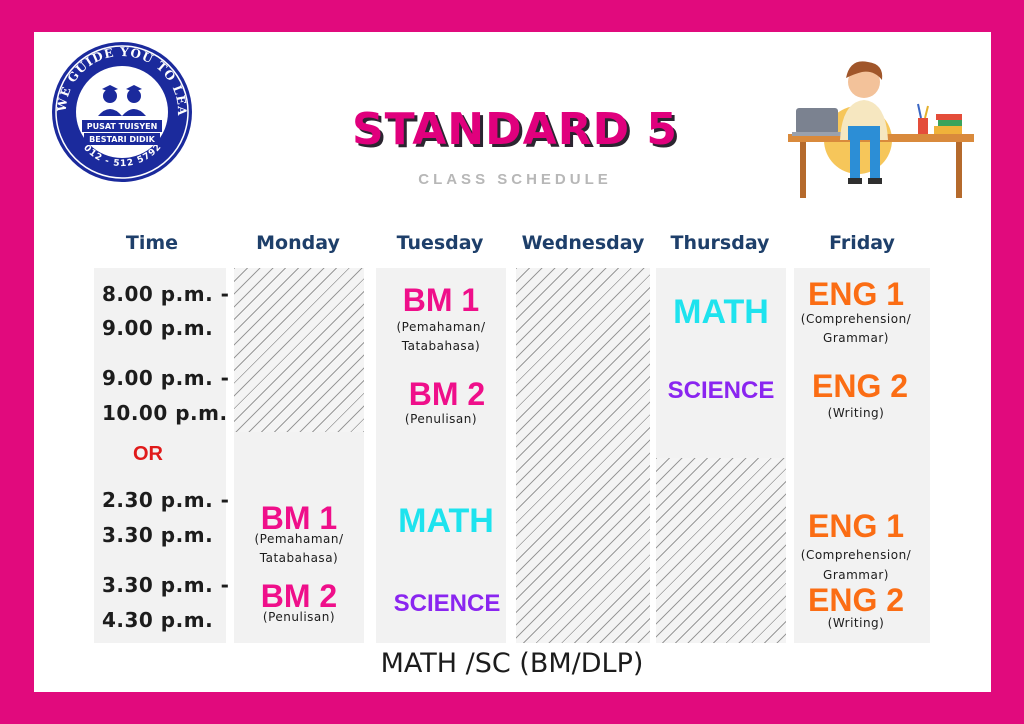  Describe the element at coordinates (862, 243) in the screenshot. I see `header-friday: Friday` at that location.